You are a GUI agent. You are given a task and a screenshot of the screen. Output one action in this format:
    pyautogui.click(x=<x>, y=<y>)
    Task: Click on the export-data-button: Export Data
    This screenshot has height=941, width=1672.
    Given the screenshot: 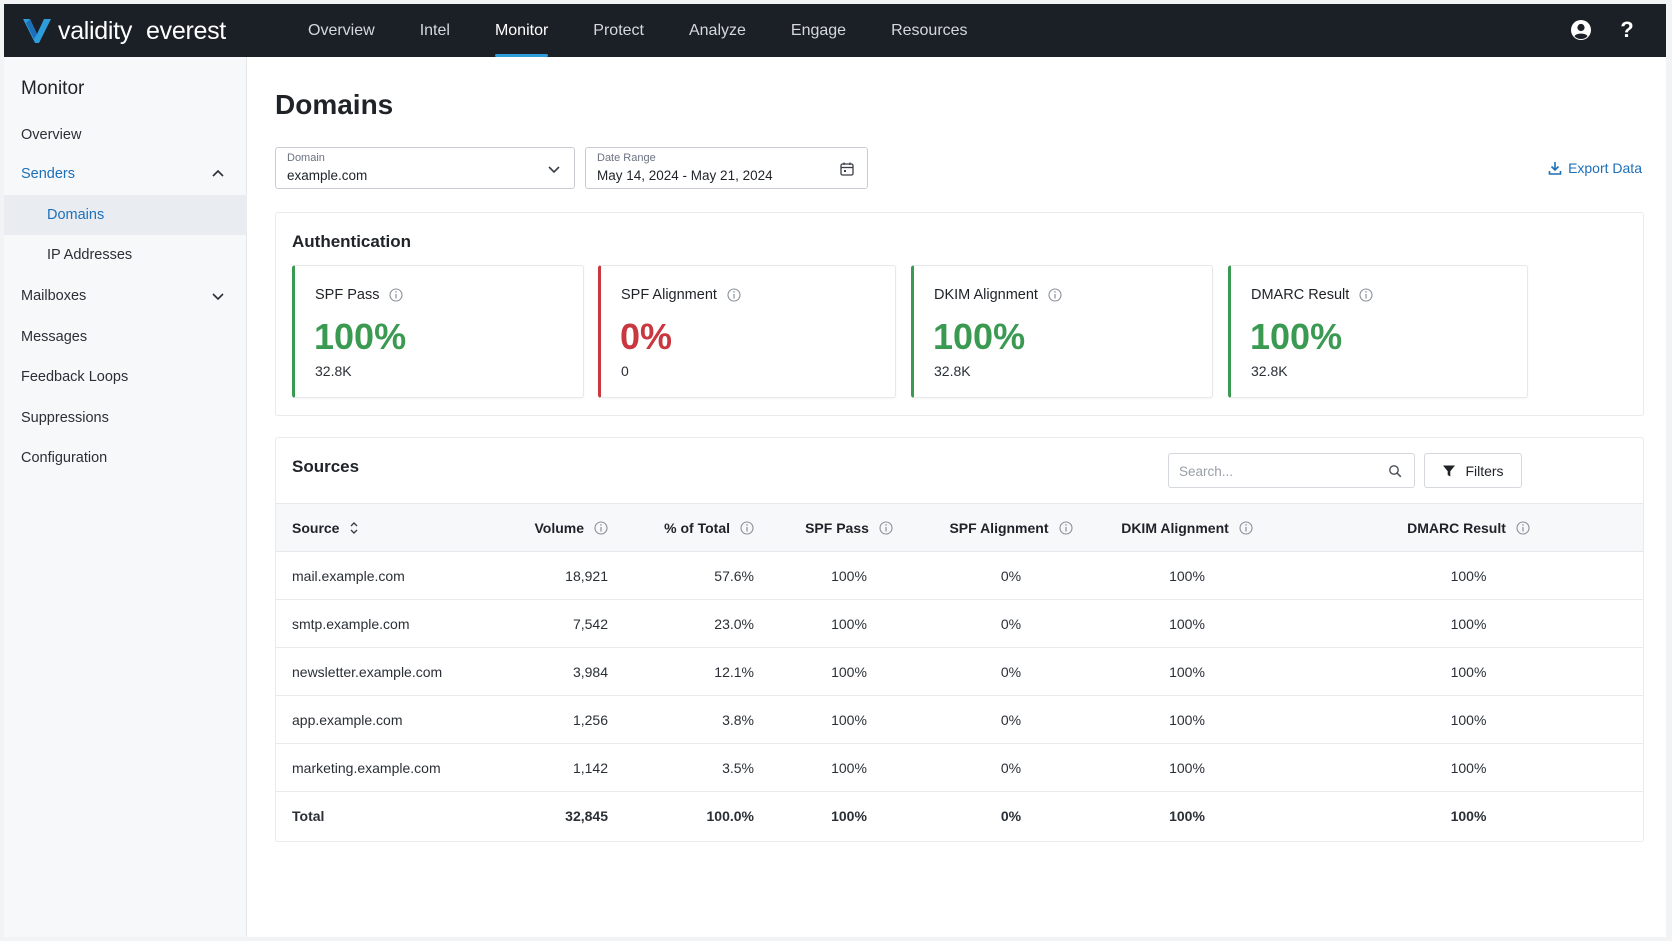 What is the action you would take?
    pyautogui.click(x=1595, y=168)
    